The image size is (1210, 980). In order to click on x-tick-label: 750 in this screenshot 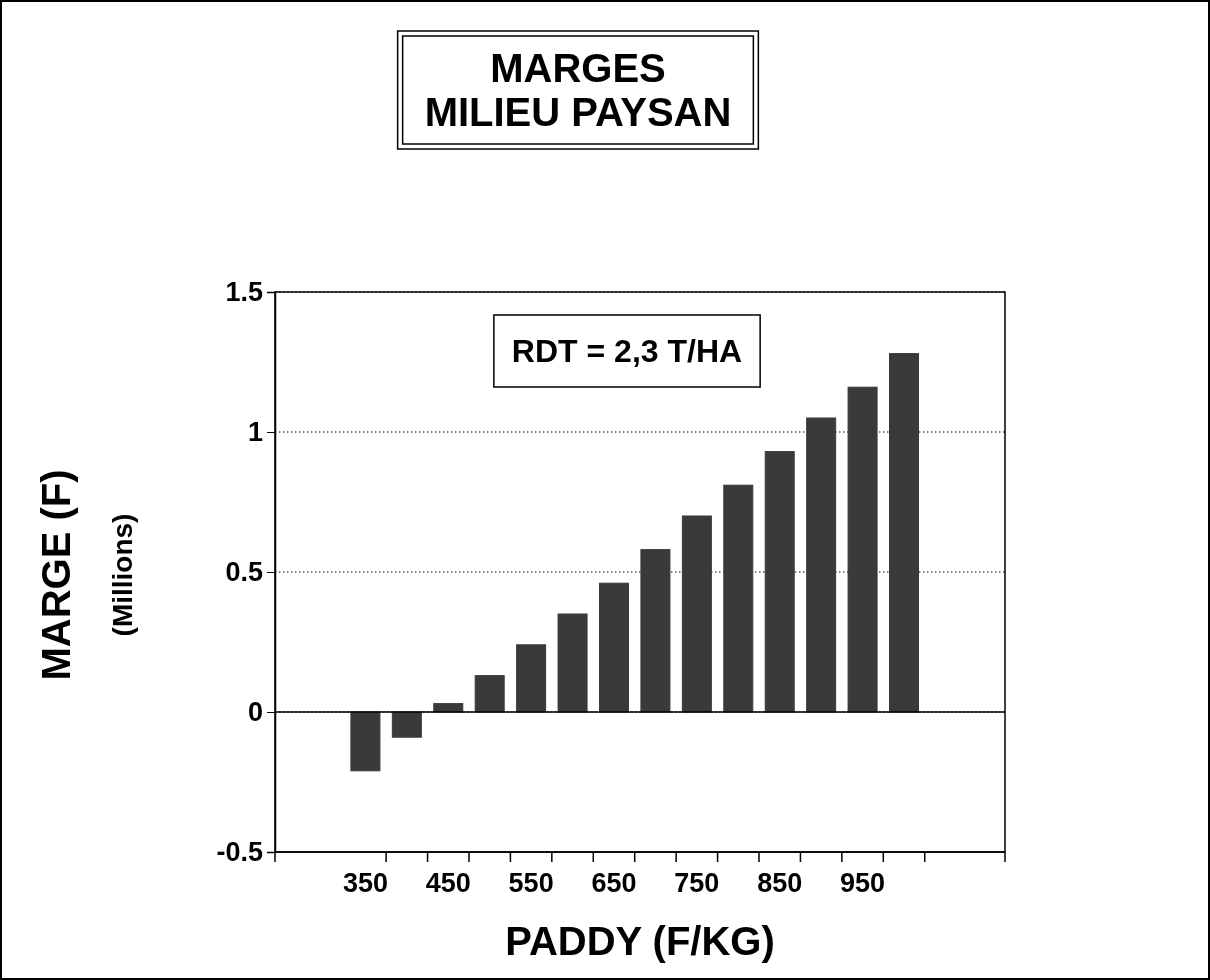, I will do `click(697, 883)`.